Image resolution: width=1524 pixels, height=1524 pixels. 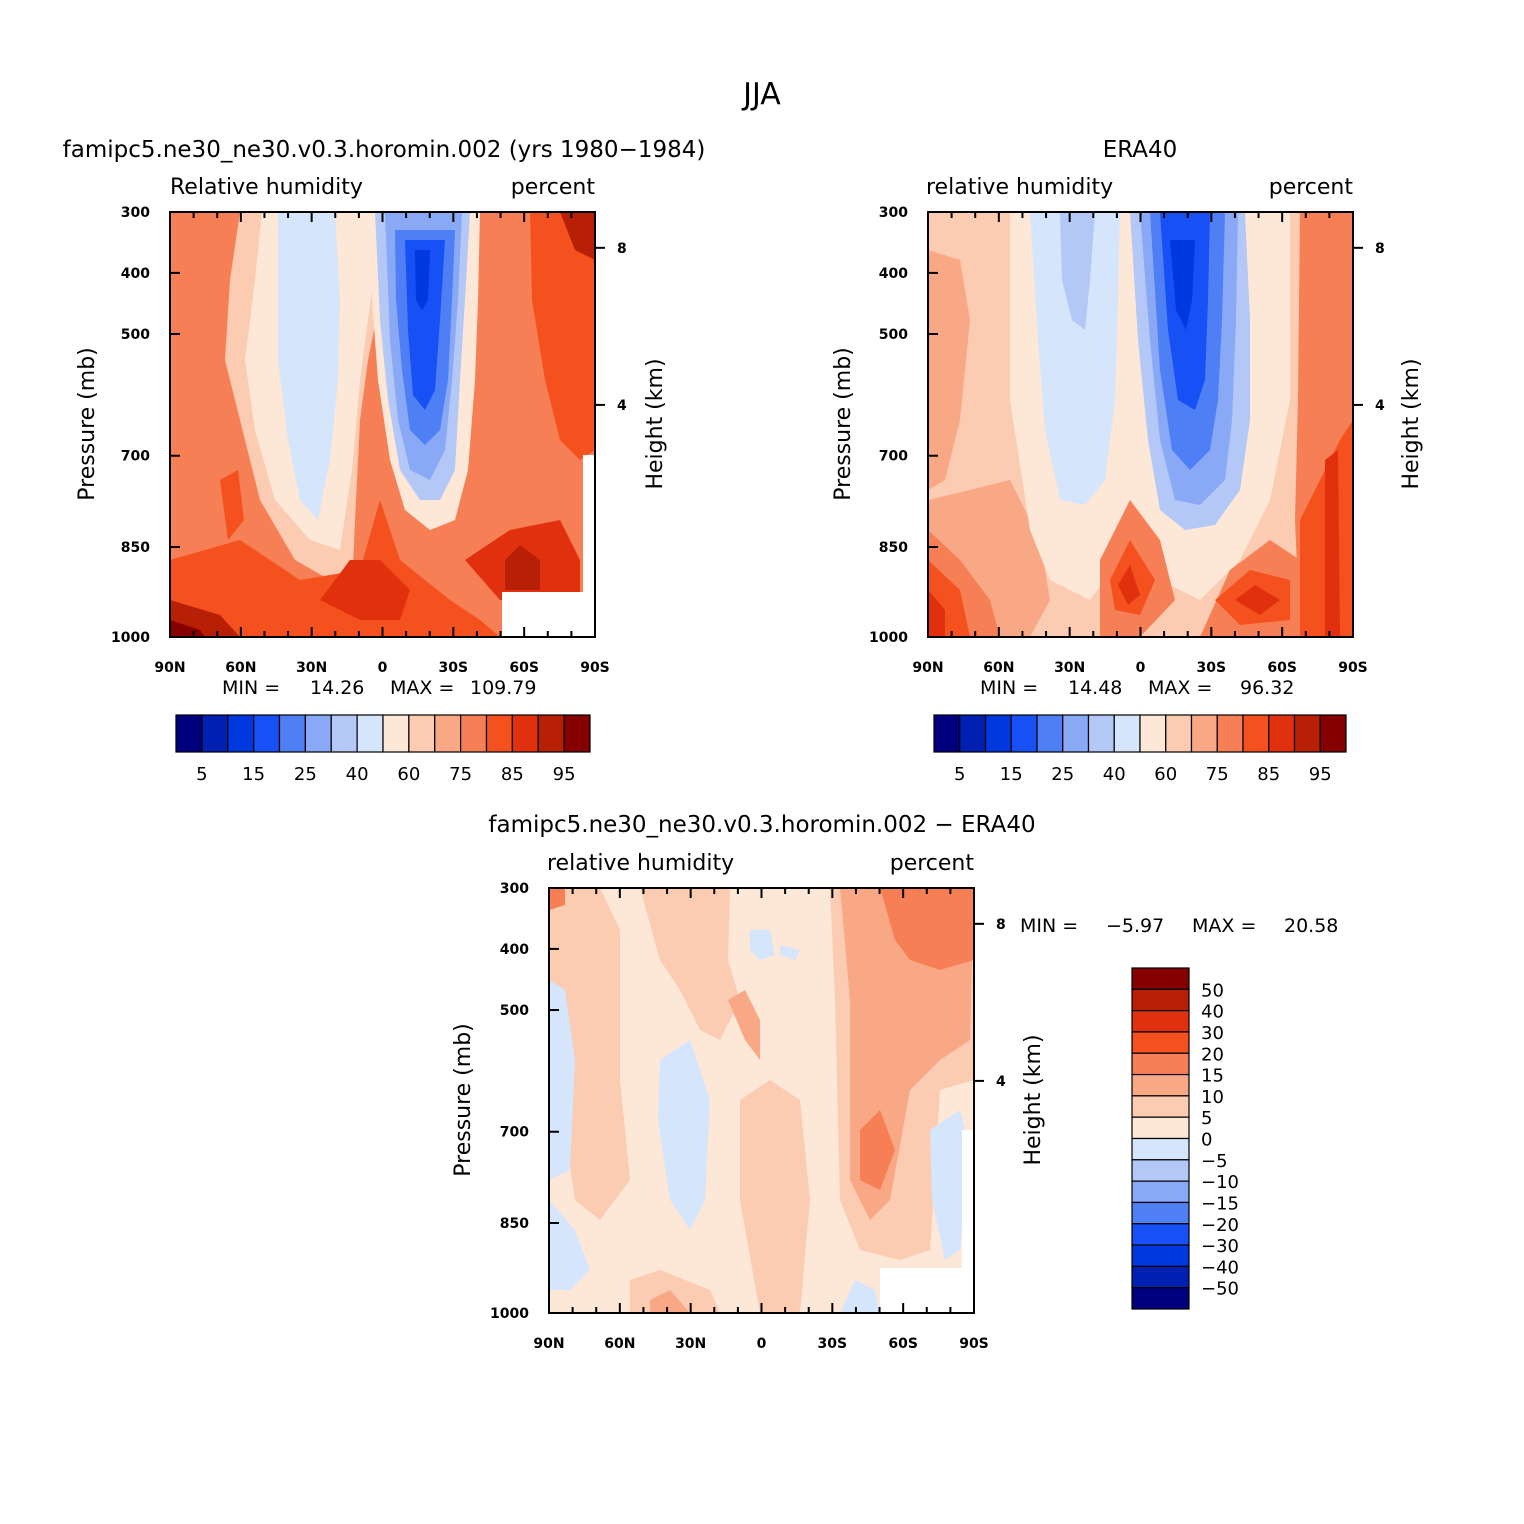 What do you see at coordinates (1220, 1225) in the screenshot?
I see `colorbar-label: −20` at bounding box center [1220, 1225].